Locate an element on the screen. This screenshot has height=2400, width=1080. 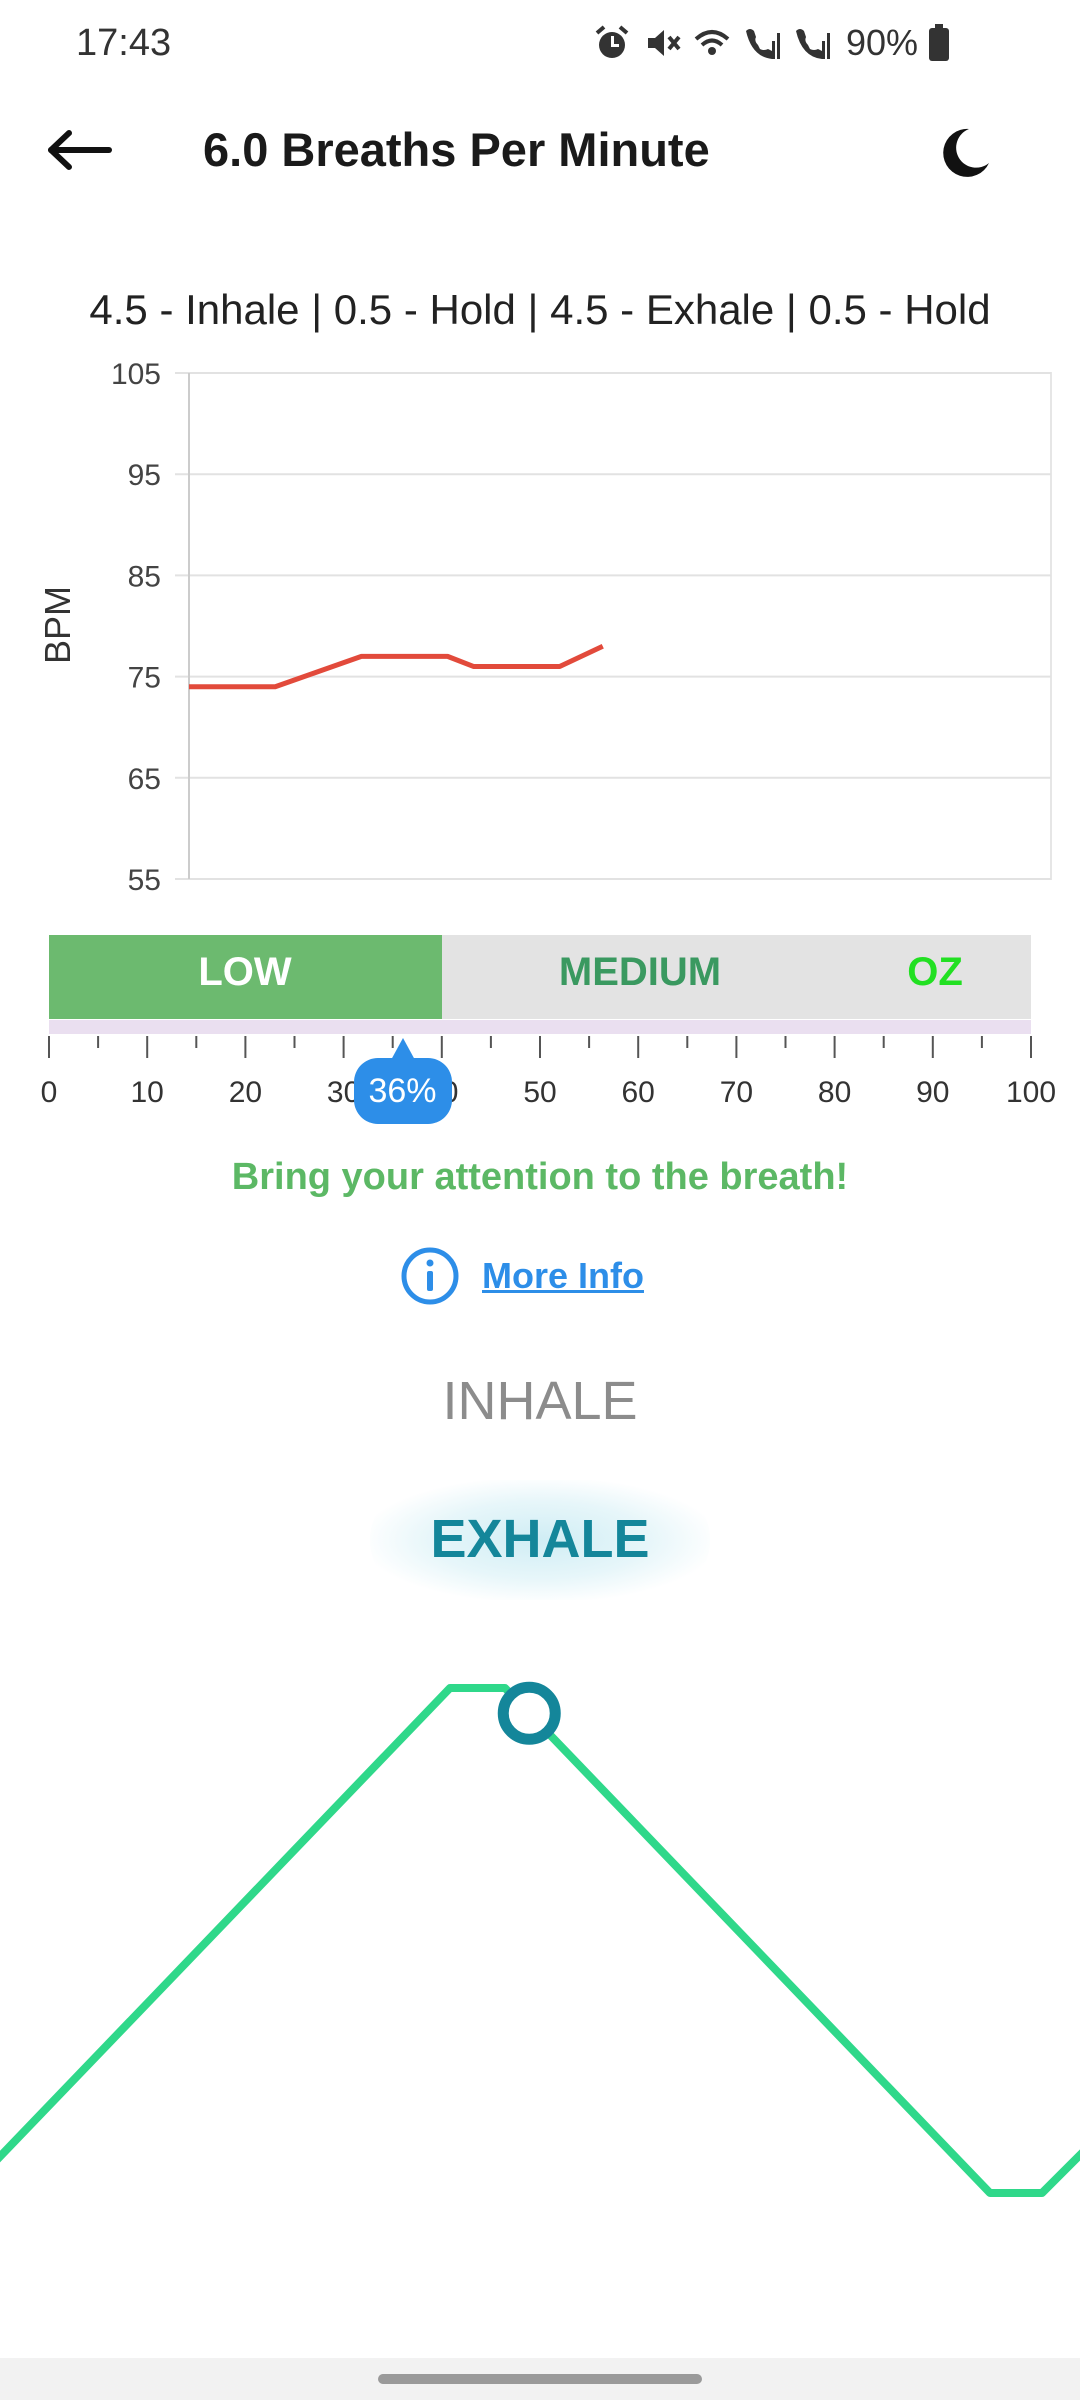
mute-icon is located at coordinates (664, 43).